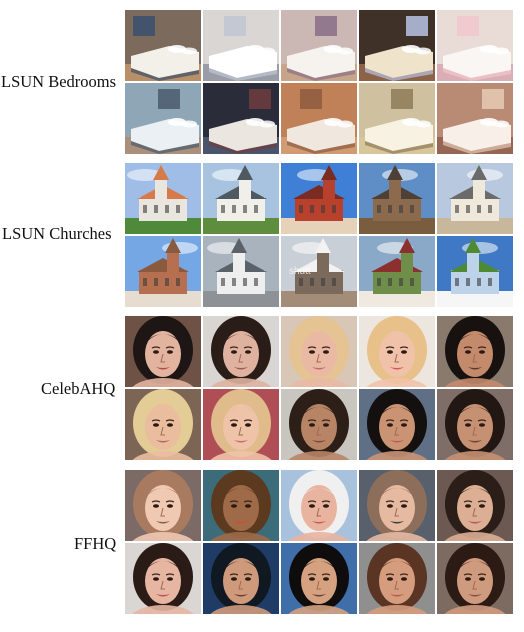  Describe the element at coordinates (95, 543) in the screenshot. I see `row-label-ffhq: FFHQ` at that location.